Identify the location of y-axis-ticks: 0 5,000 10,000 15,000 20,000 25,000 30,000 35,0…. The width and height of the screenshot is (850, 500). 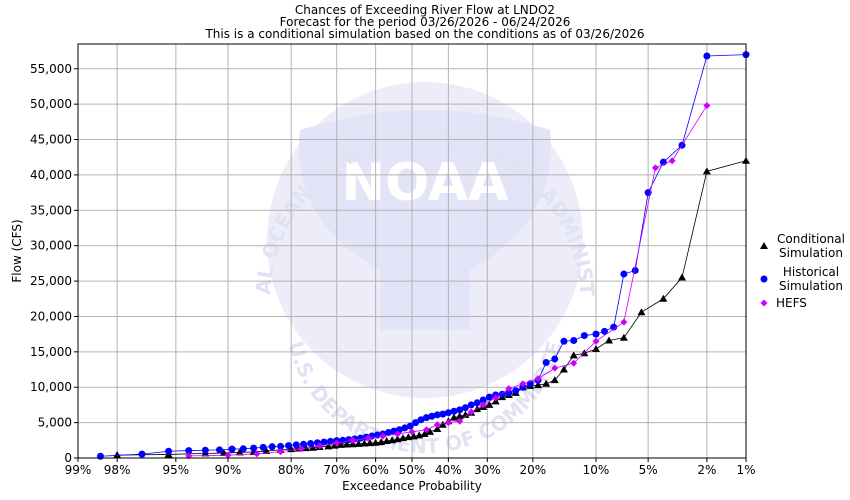
(54, 263).